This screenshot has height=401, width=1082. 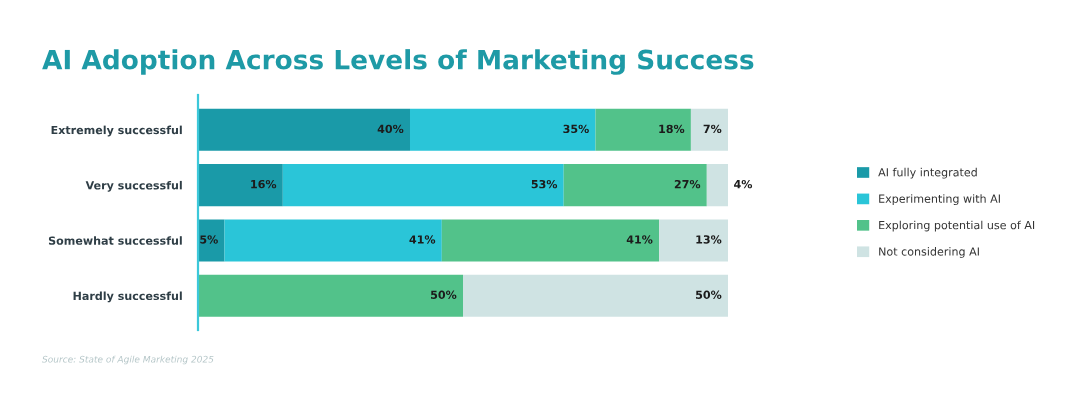 What do you see at coordinates (133, 186) in the screenshot?
I see `y-tick-label: Very successful` at bounding box center [133, 186].